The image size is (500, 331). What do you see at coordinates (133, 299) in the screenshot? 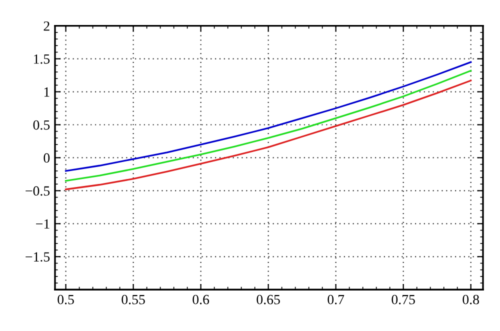
I see `x-tick-label: 0.55` at bounding box center [133, 299].